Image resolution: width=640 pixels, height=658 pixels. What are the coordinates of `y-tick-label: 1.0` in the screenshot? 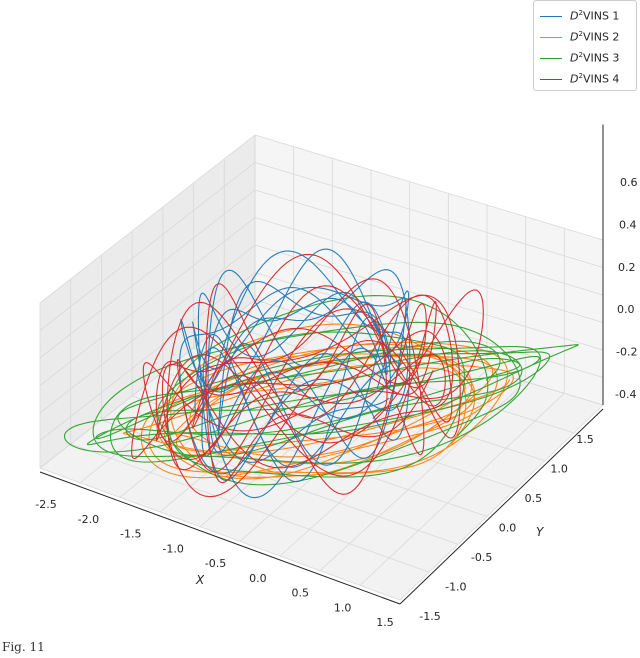 It's located at (559, 469).